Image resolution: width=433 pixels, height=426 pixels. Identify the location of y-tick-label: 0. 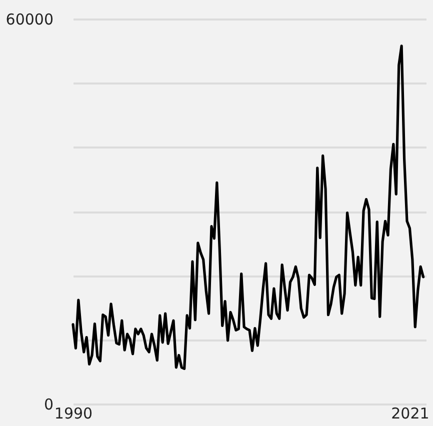
(49, 405).